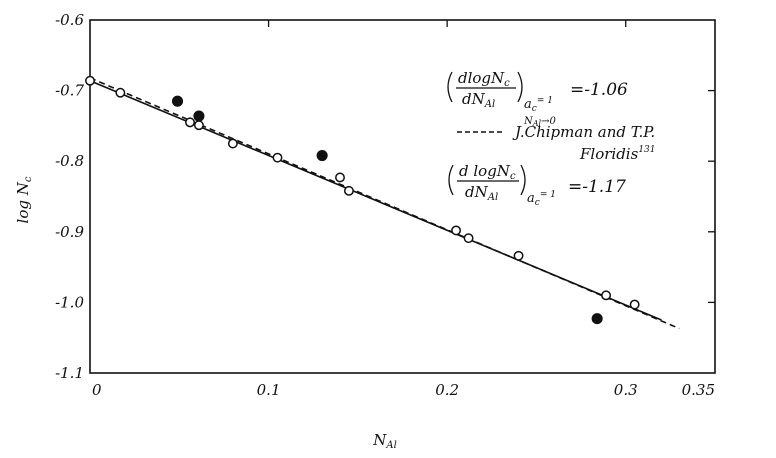 The width and height of the screenshot is (776, 458). What do you see at coordinates (484, 79) in the screenshot?
I see `eq1-numerator: dlogNc` at bounding box center [484, 79].